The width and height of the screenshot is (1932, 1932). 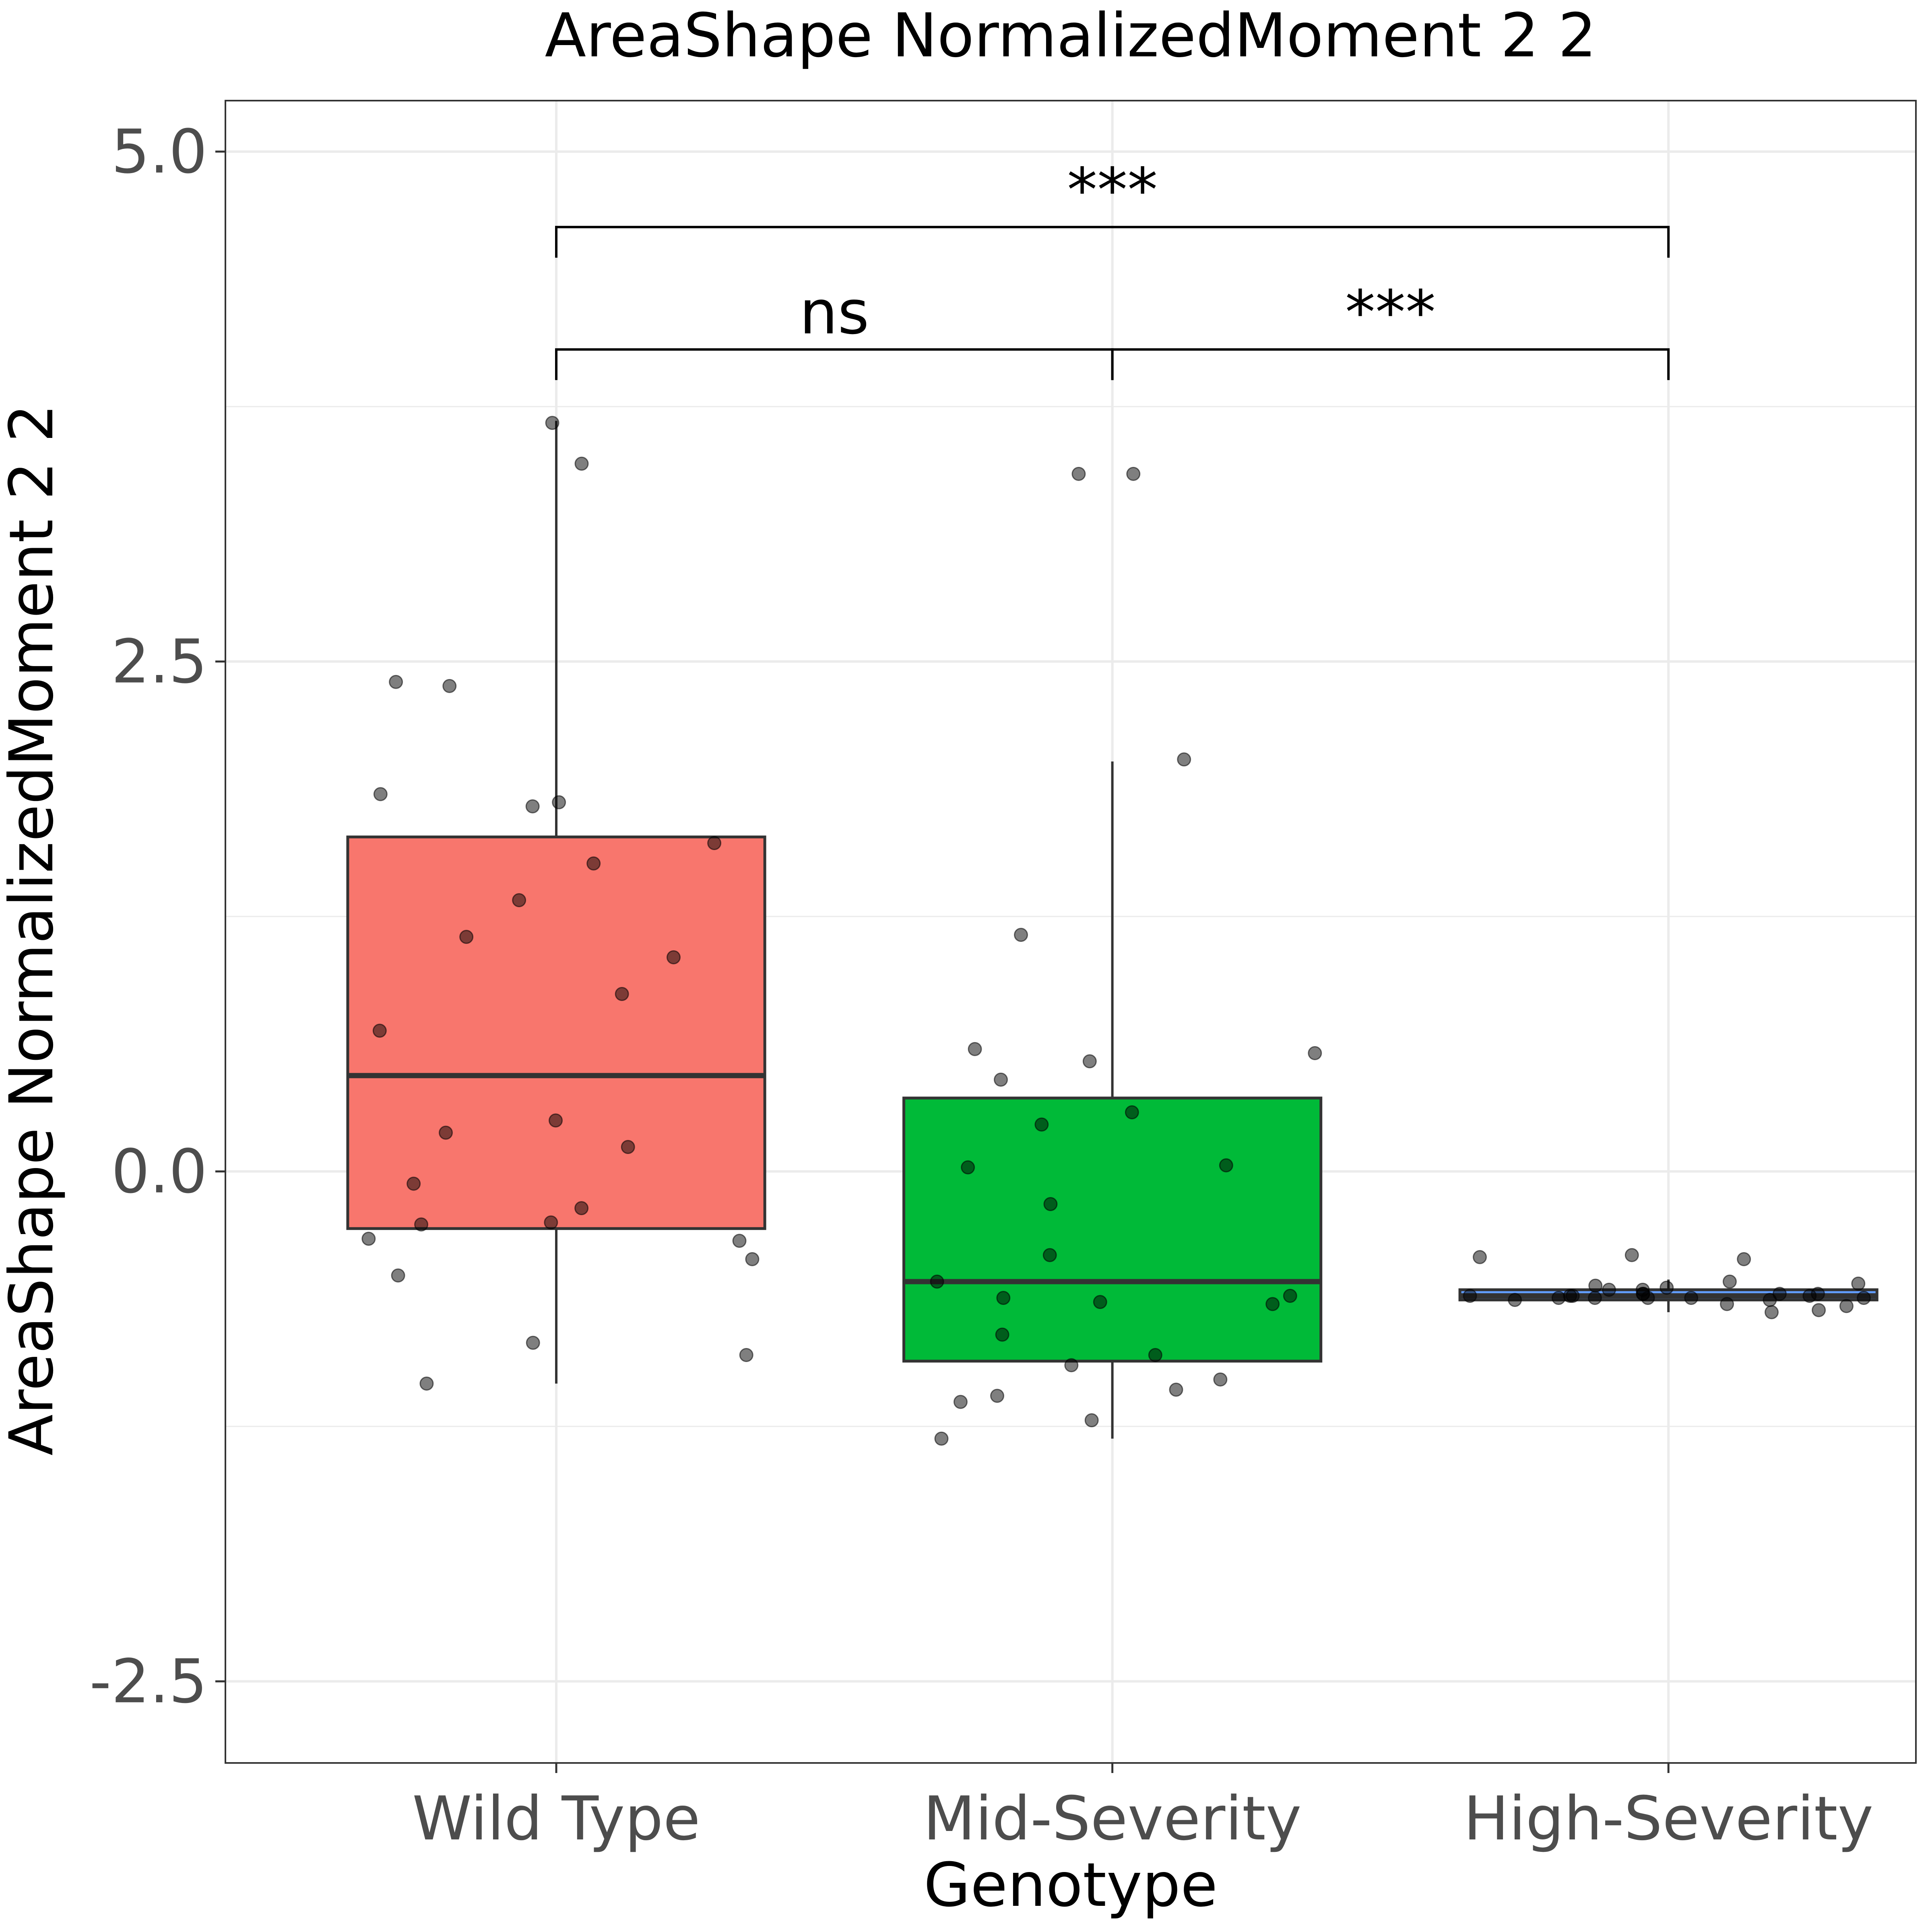 What do you see at coordinates (1668, 1819) in the screenshot?
I see `x-tick-label: High-Severity` at bounding box center [1668, 1819].